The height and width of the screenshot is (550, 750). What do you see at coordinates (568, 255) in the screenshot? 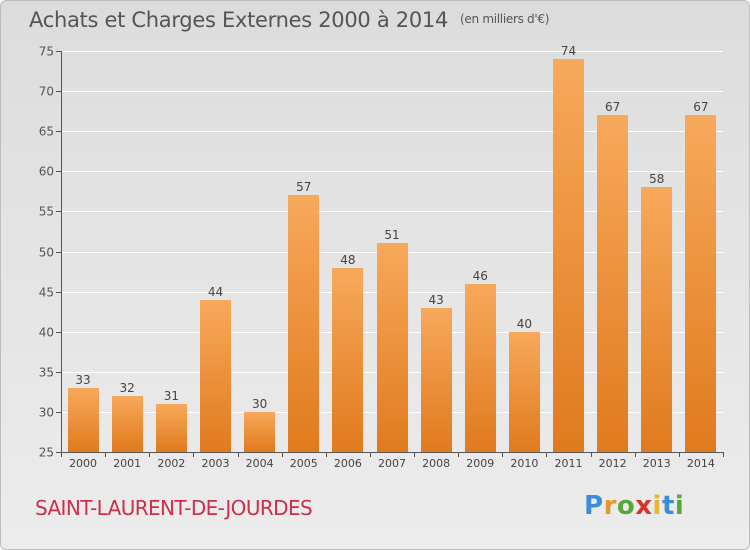
I see `bar-2011` at bounding box center [568, 255].